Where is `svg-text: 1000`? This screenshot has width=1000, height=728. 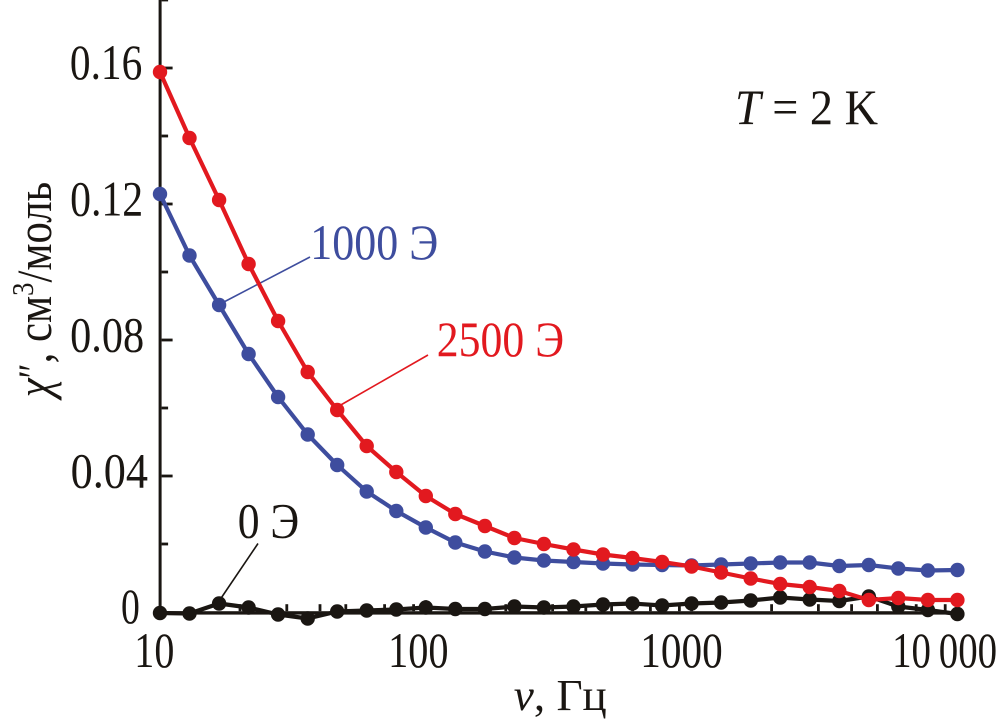
svg-text: 1000 is located at coordinates (681, 650).